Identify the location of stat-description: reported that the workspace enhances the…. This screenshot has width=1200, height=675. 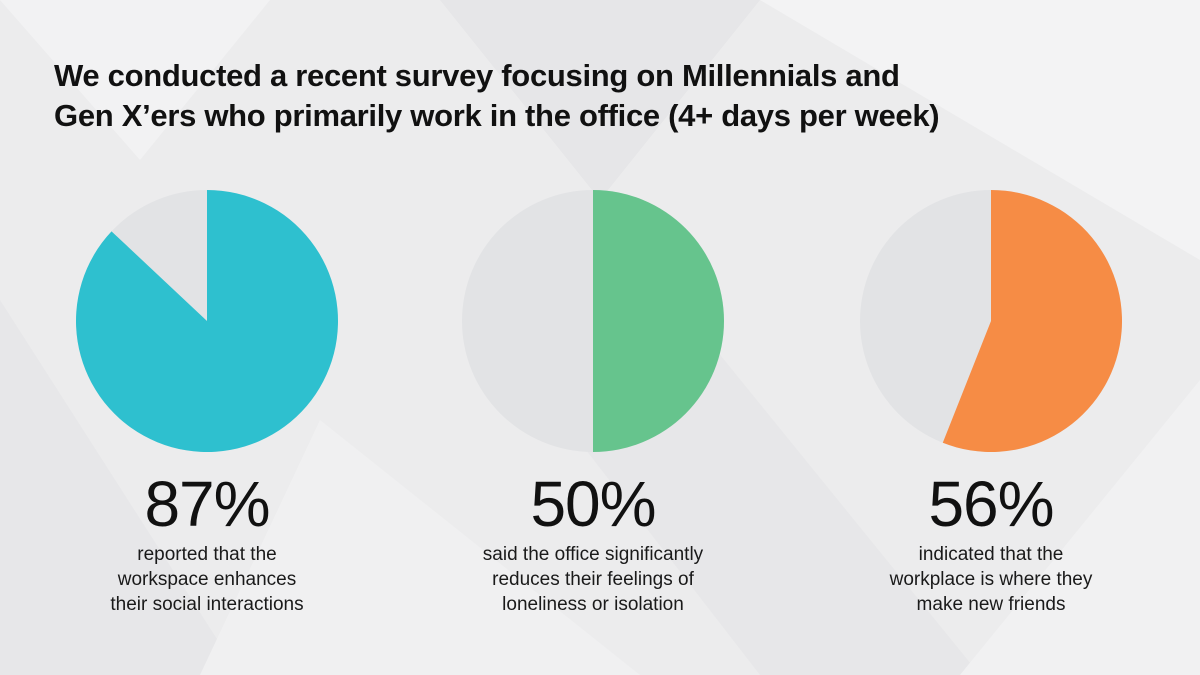
(207, 579).